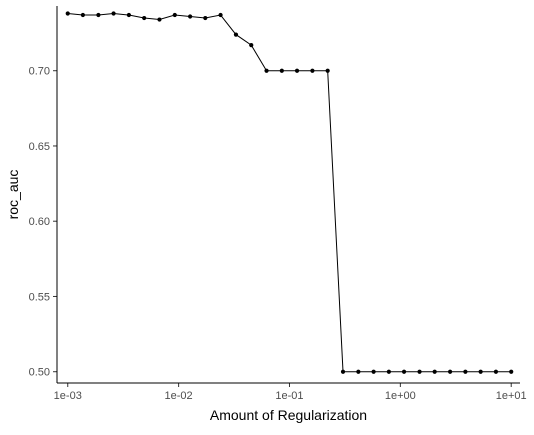  I want to click on y-tick-label: 0.60, so click(39, 222).